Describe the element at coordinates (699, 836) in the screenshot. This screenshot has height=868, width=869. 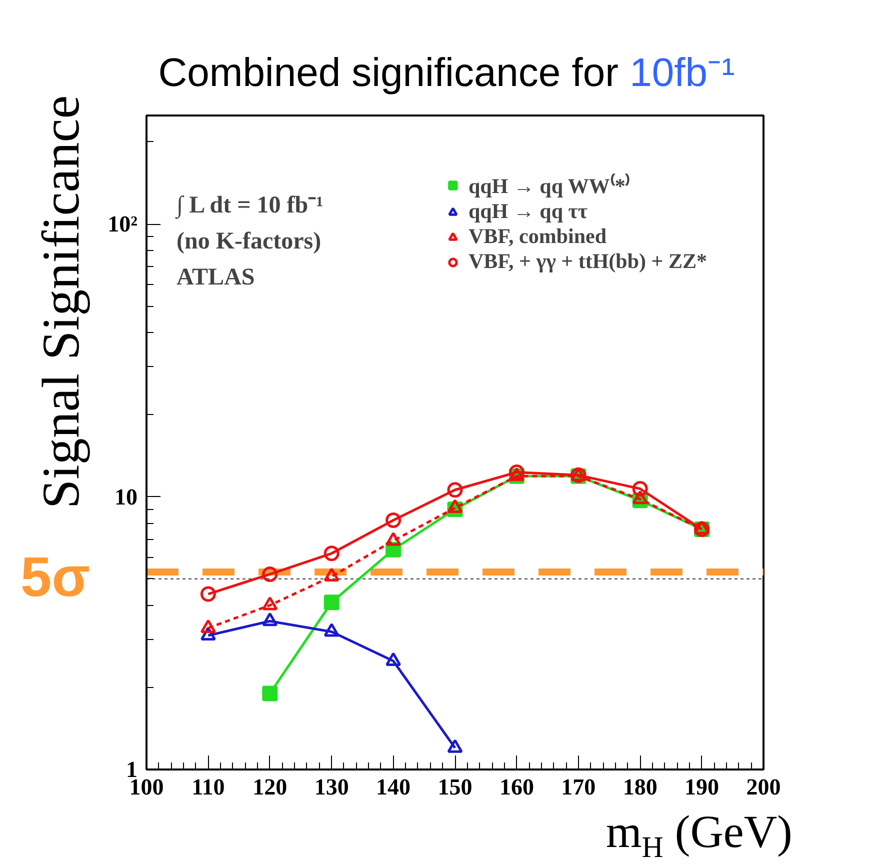
I see `x-axis-title: m$_{H}$ (GeV)` at that location.